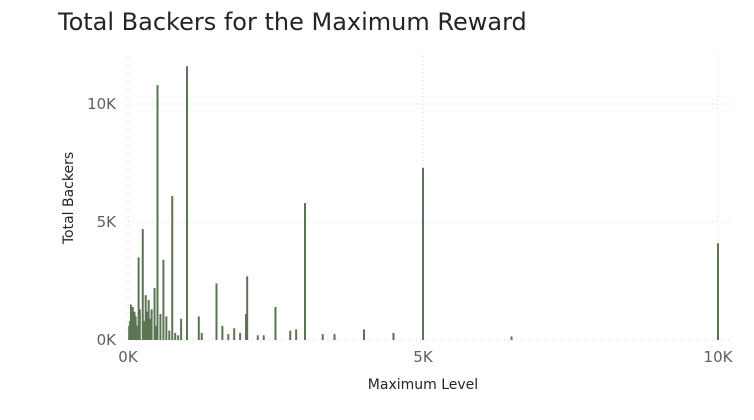 This screenshot has width=754, height=420. Describe the element at coordinates (102, 104) in the screenshot. I see `y-tick-label: 10K` at that location.